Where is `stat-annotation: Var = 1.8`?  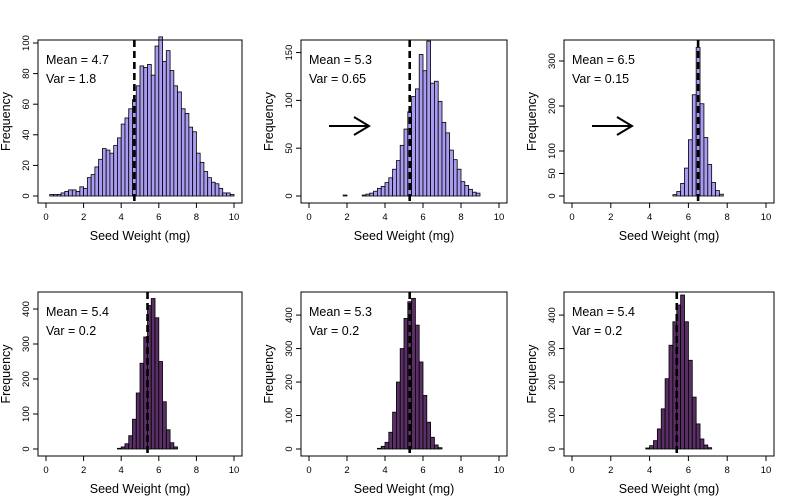 stat-annotation: Var = 1.8 is located at coordinates (71, 79).